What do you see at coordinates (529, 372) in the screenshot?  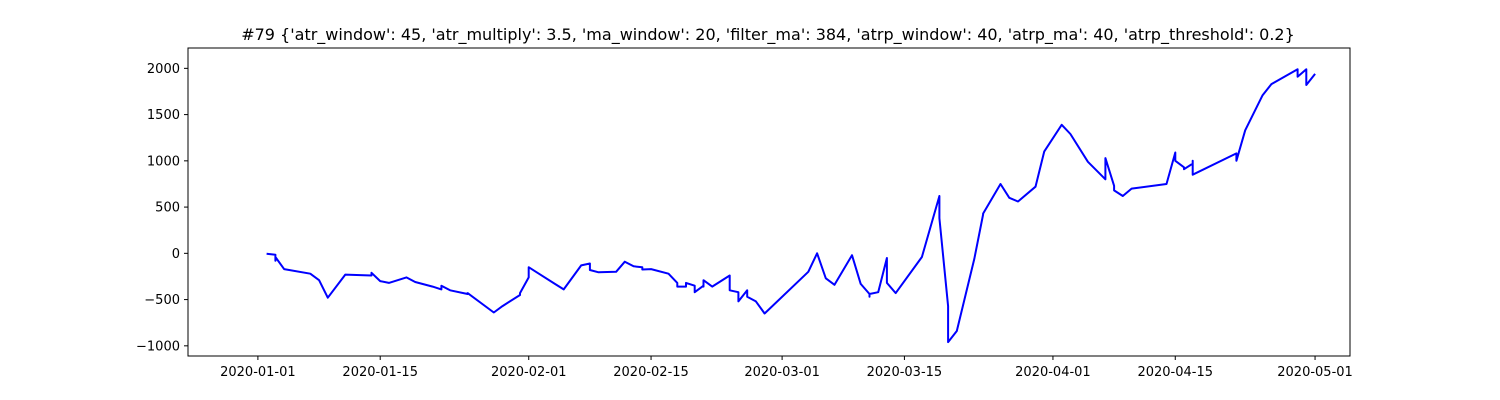 I see `x-tick-label: 2020-02-01` at bounding box center [529, 372].